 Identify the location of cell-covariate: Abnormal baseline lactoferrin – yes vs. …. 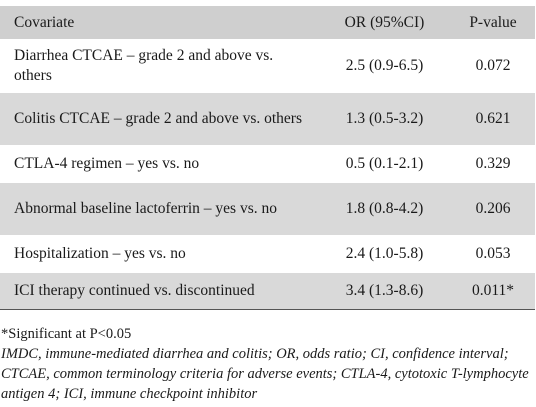
(159, 209).